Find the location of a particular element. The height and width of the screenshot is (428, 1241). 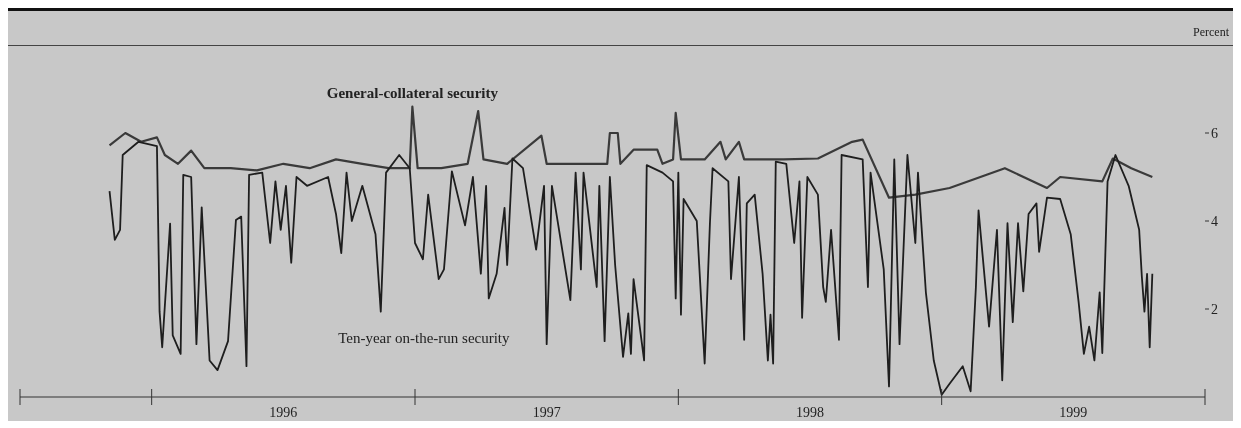

y-tick-label: 2 is located at coordinates (1214, 309).